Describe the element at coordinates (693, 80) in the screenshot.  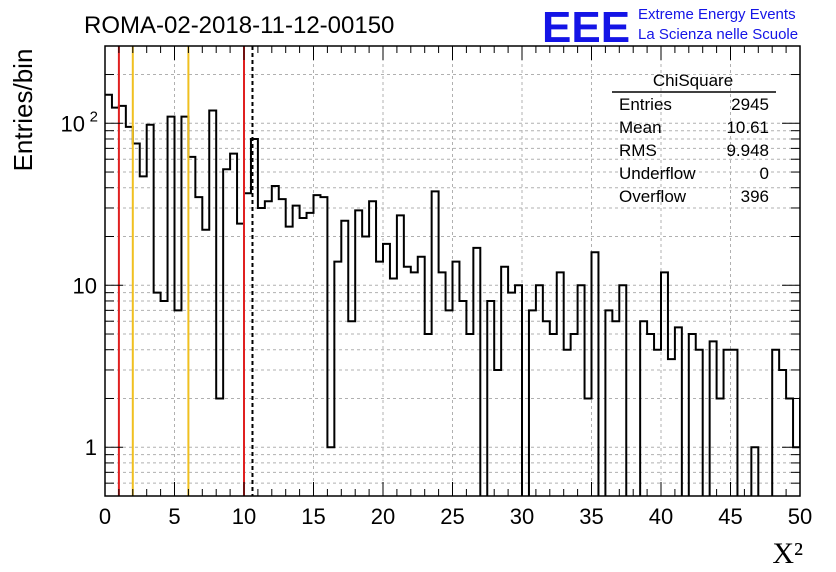
I see `stats-title: ChiSquare` at that location.